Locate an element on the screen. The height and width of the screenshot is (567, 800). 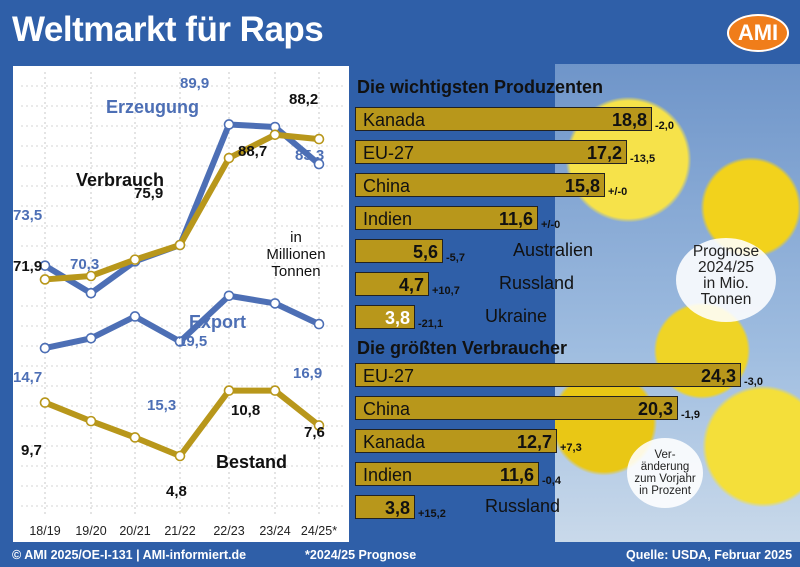
data-label: Export is located at coordinates (217, 322).